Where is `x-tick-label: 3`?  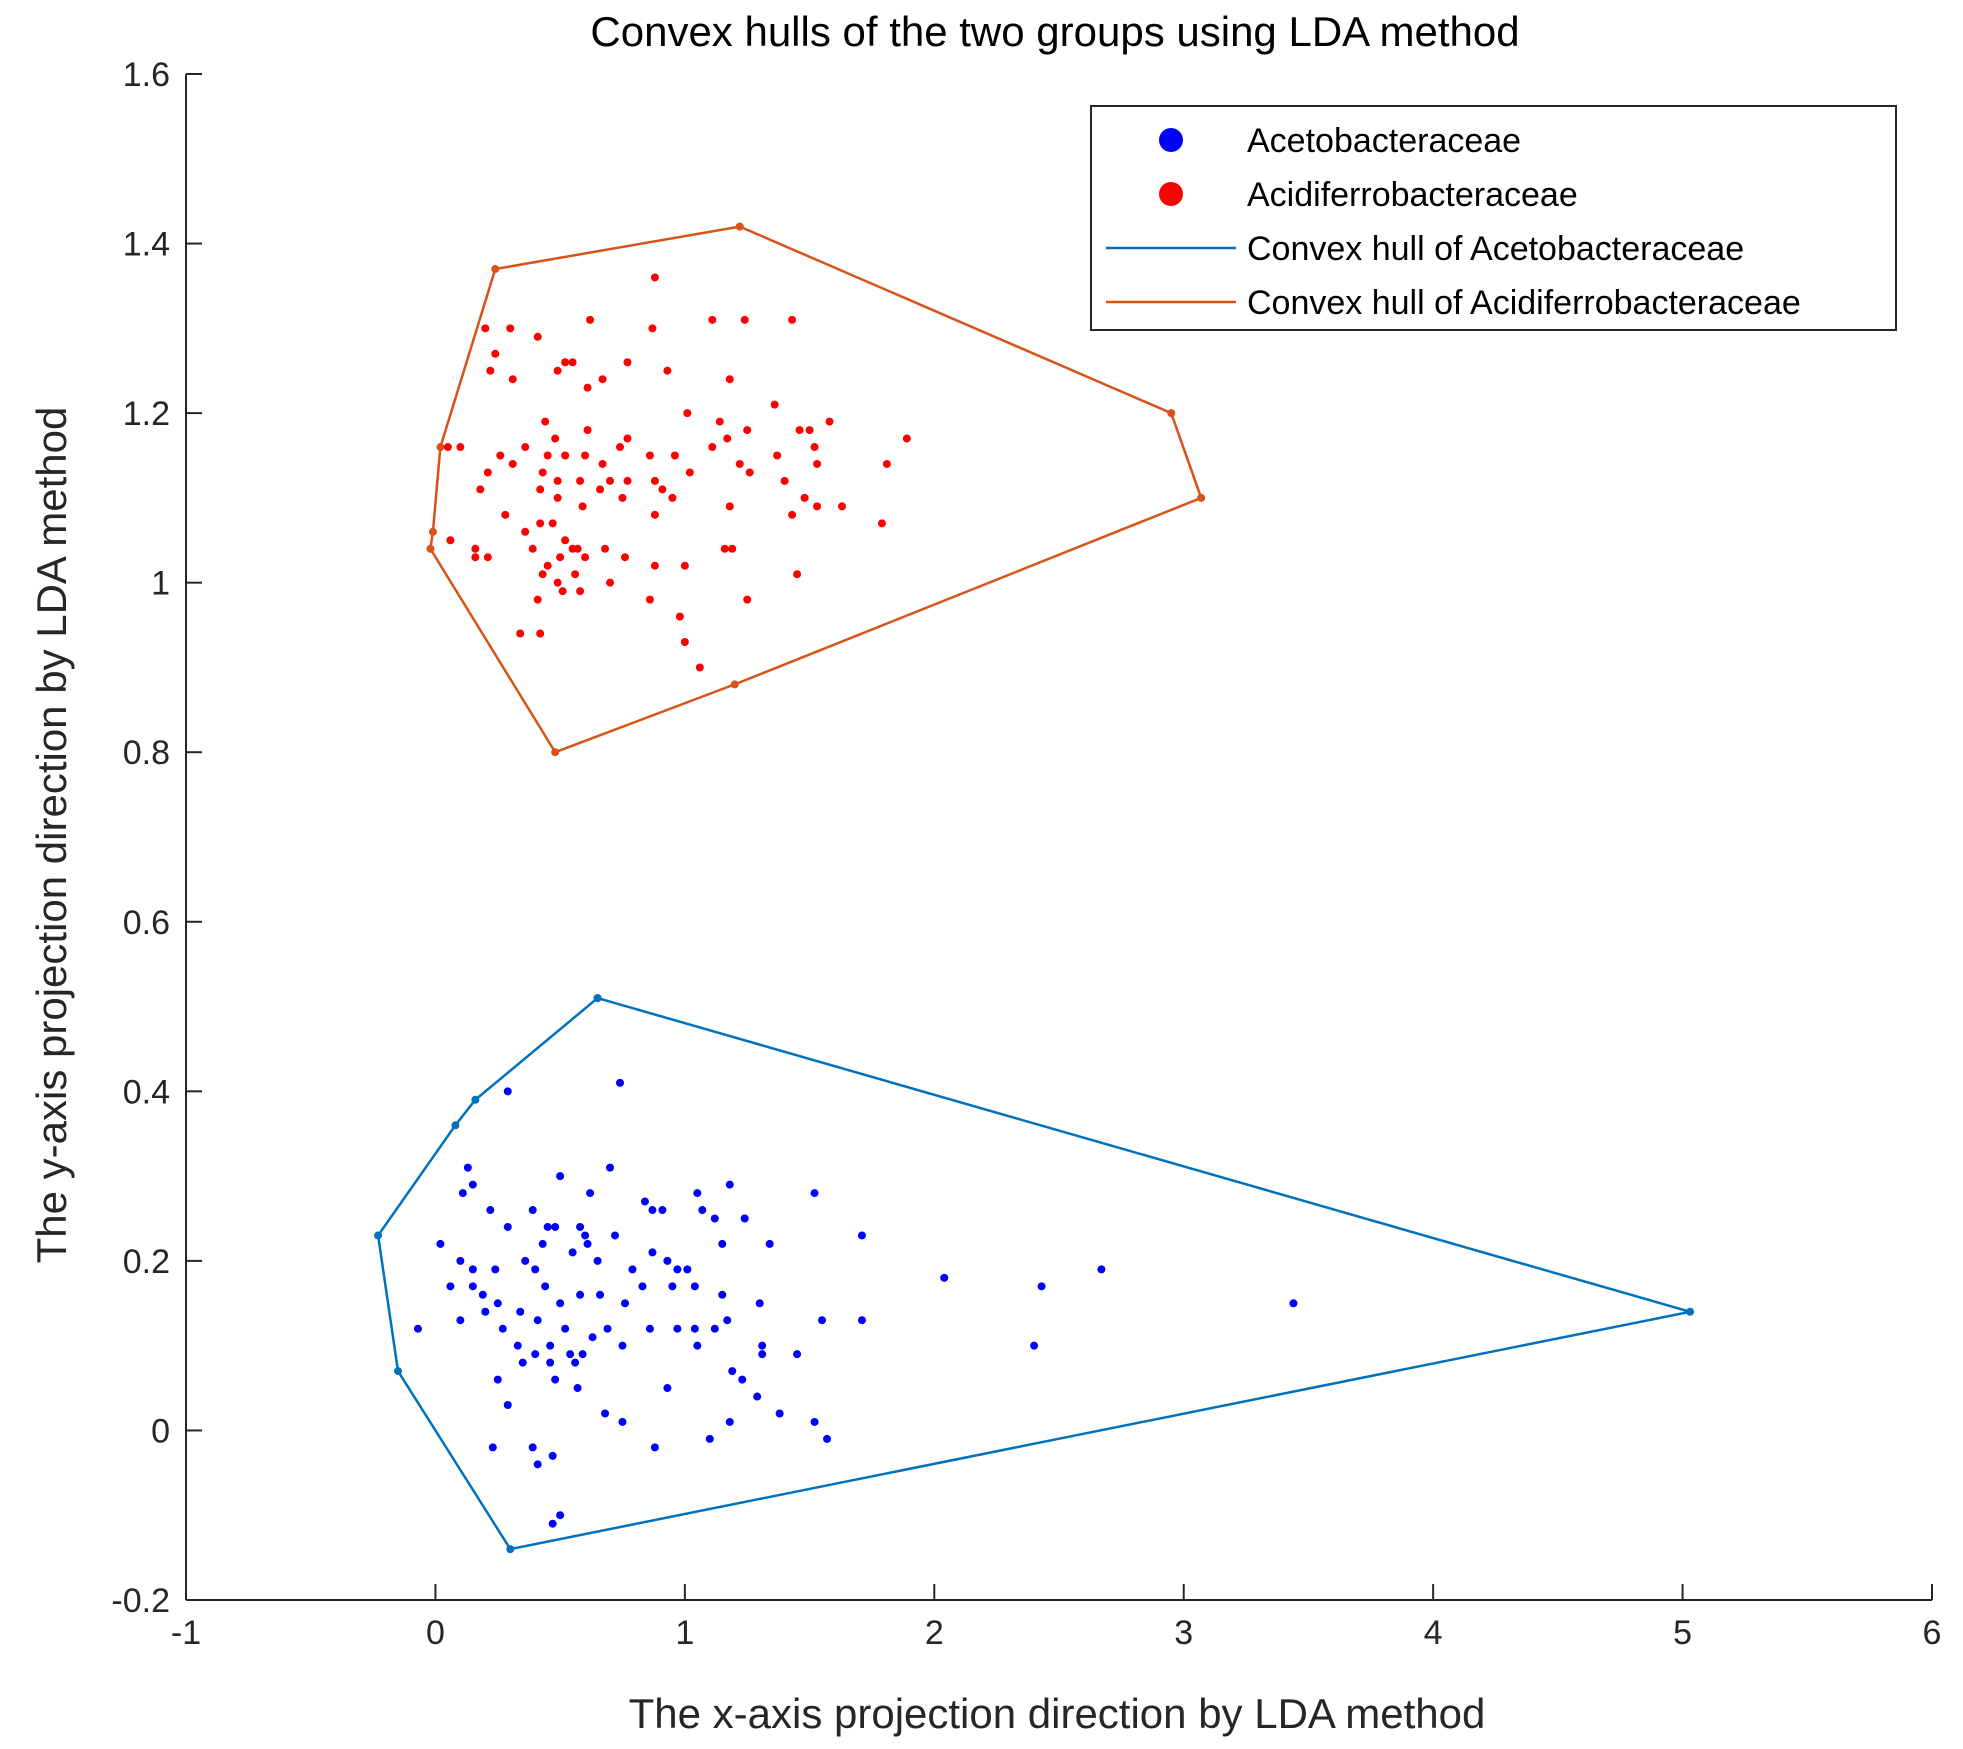
x-tick-label: 3 is located at coordinates (1183, 1633).